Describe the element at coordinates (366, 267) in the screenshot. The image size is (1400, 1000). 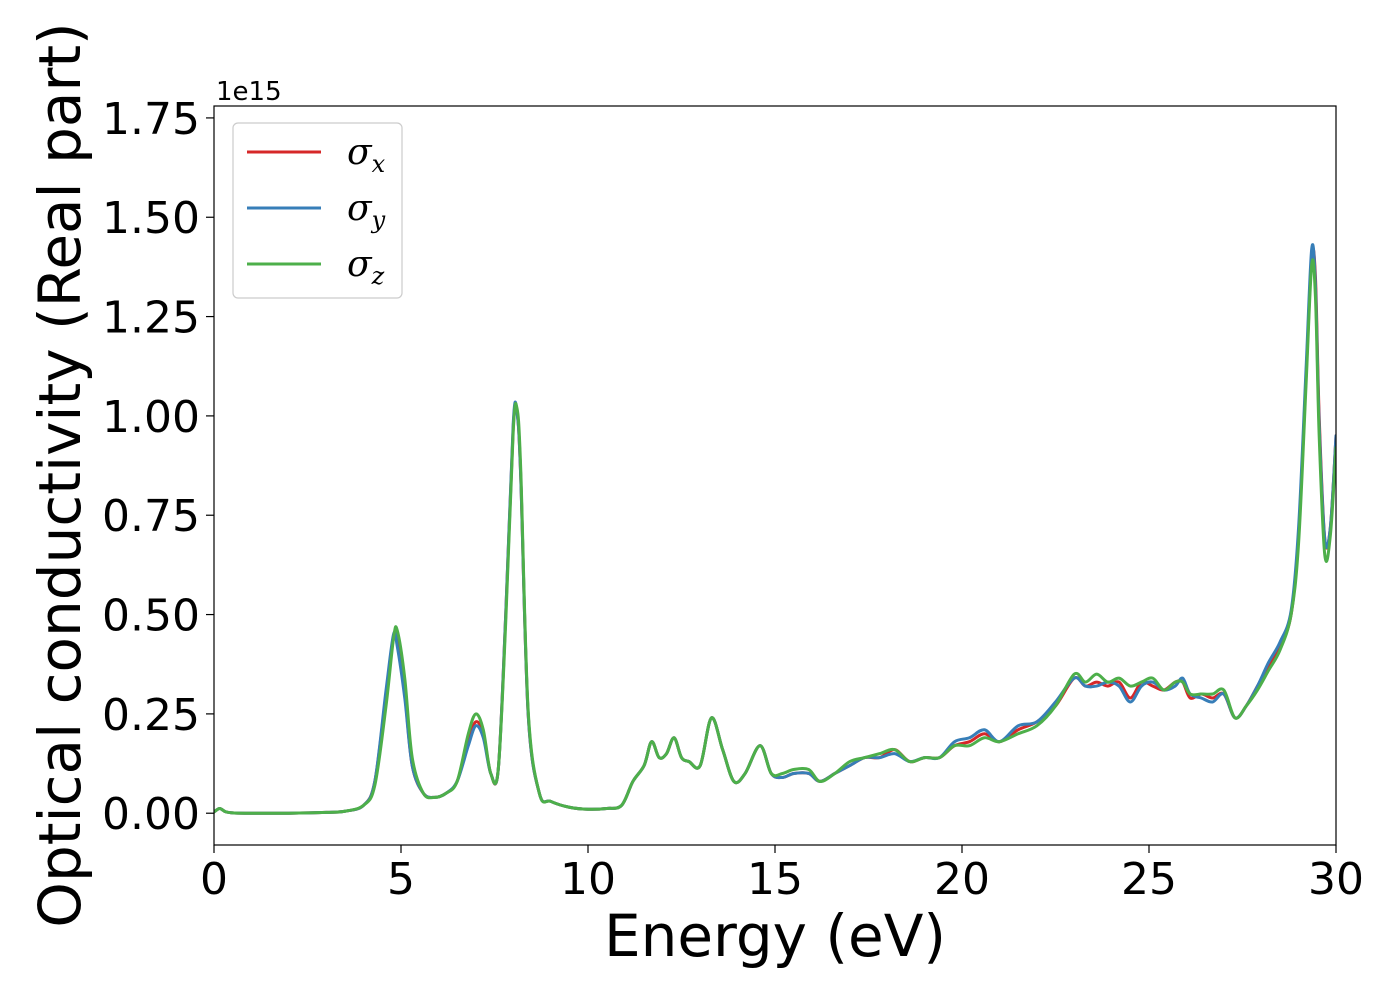
I see `legend-label-z: σz` at that location.